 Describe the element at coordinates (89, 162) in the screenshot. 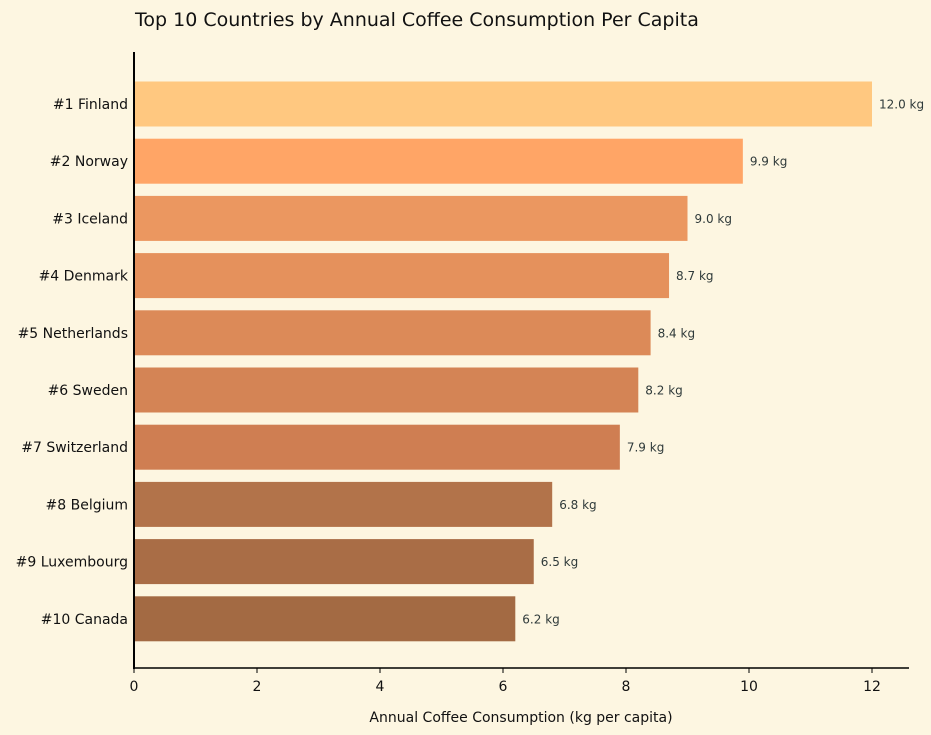

I see `y-tick-label: #2 Norway` at that location.